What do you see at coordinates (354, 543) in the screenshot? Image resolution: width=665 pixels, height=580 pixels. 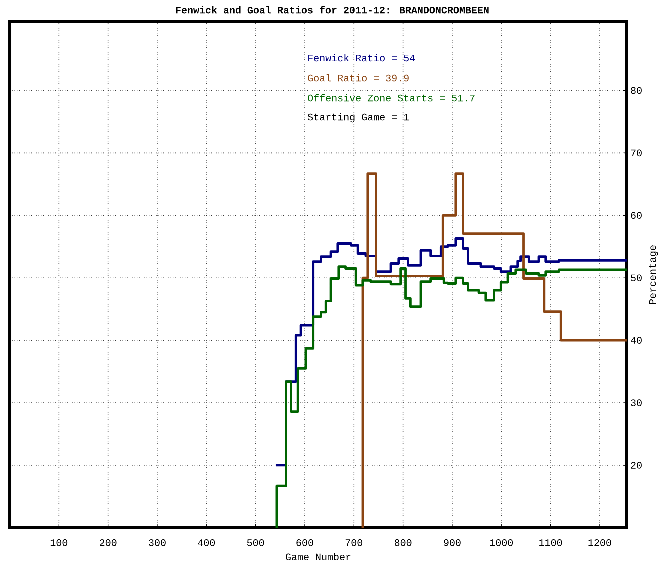 I see `x-tick-label: 700` at bounding box center [354, 543].